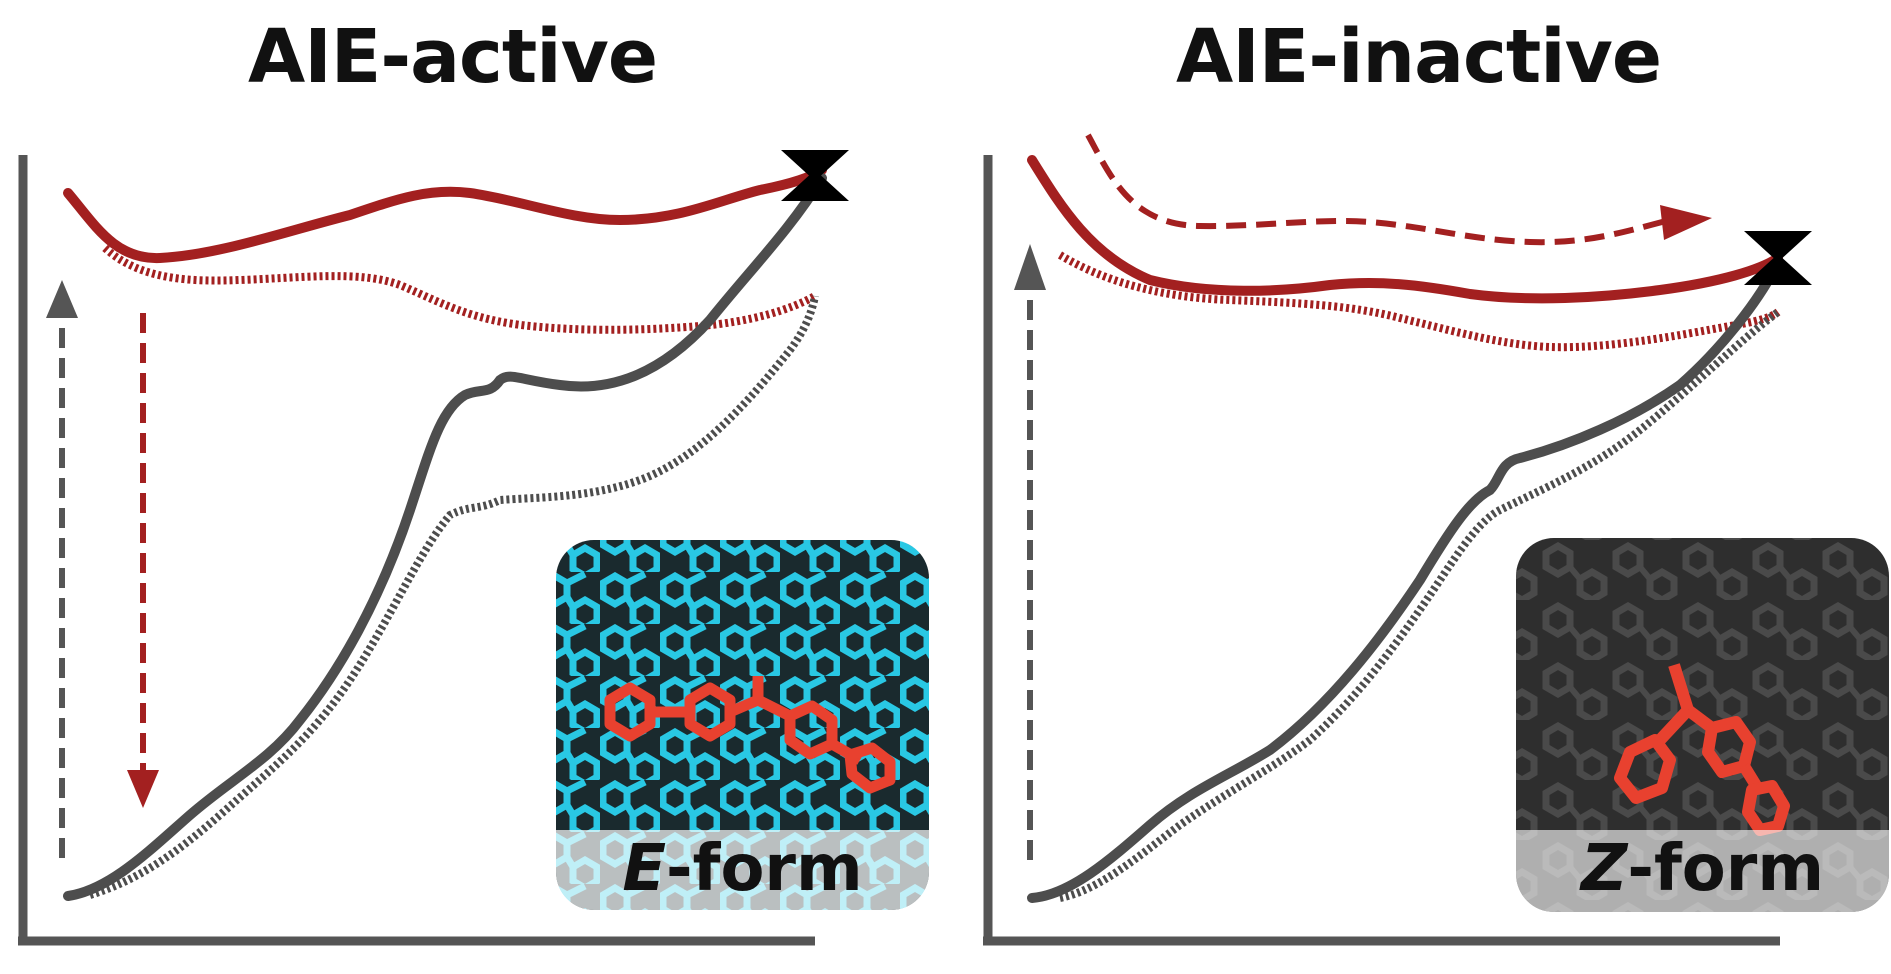  Describe the element at coordinates (143, 560) in the screenshot. I see `emission-arrow-icon` at that location.